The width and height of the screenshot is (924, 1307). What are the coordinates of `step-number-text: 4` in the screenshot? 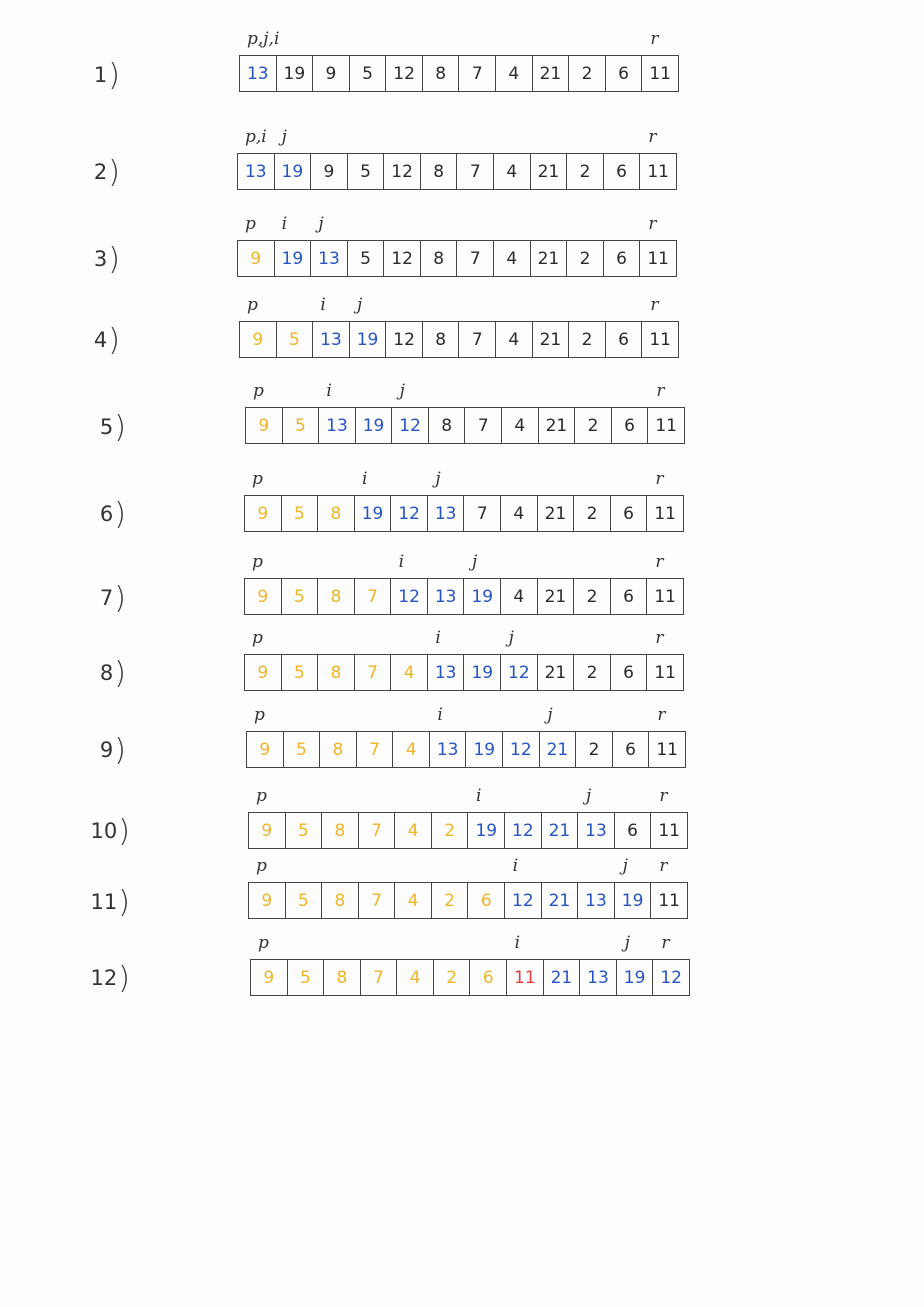 It's located at (100, 340).